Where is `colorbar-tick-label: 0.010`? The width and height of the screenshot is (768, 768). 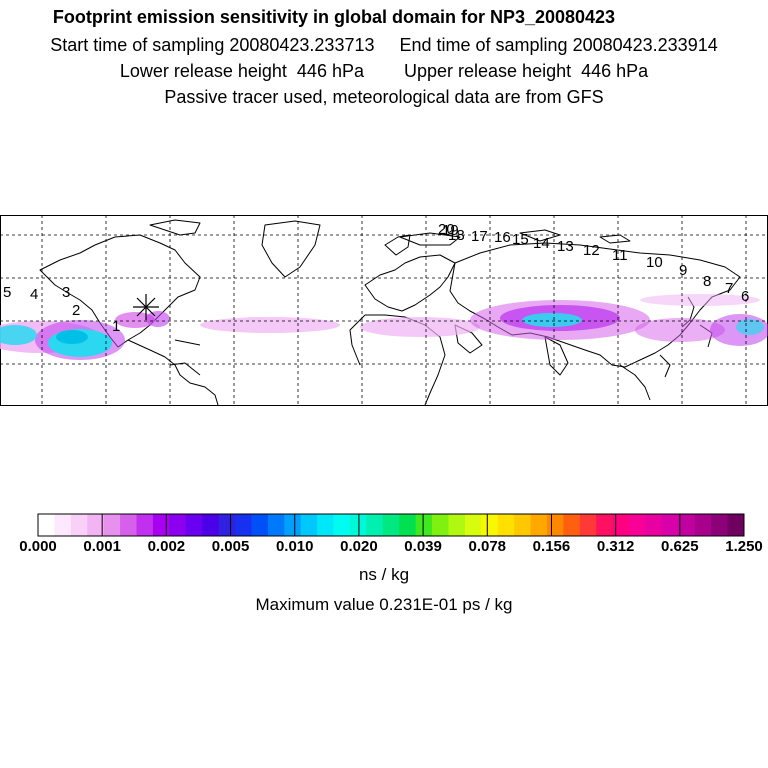 colorbar-tick-label: 0.010 is located at coordinates (294, 546).